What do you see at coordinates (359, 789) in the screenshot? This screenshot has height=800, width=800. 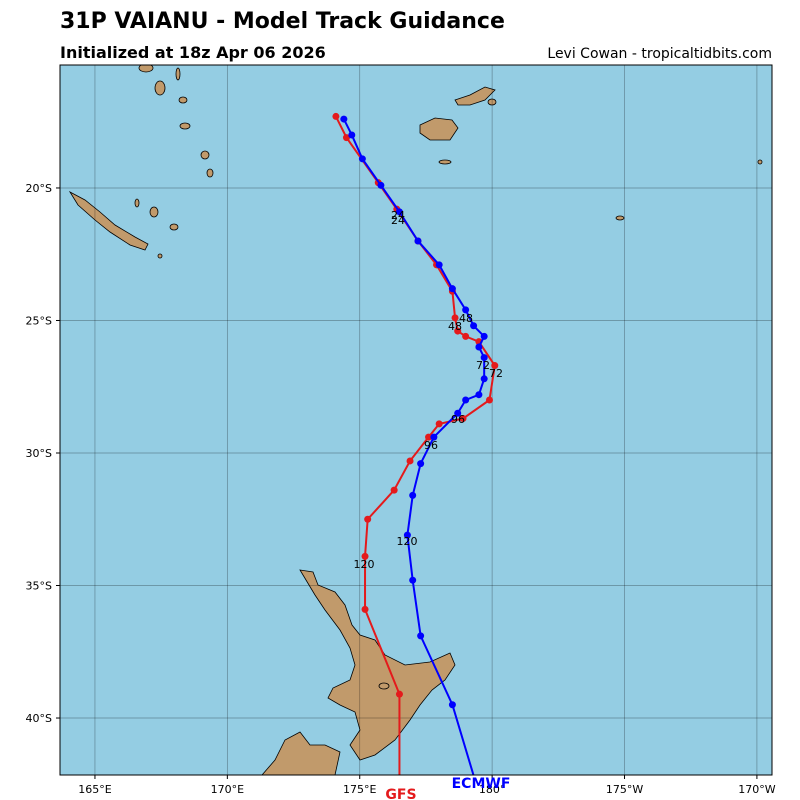 I see `x-tick-label: 175°E` at bounding box center [359, 789].